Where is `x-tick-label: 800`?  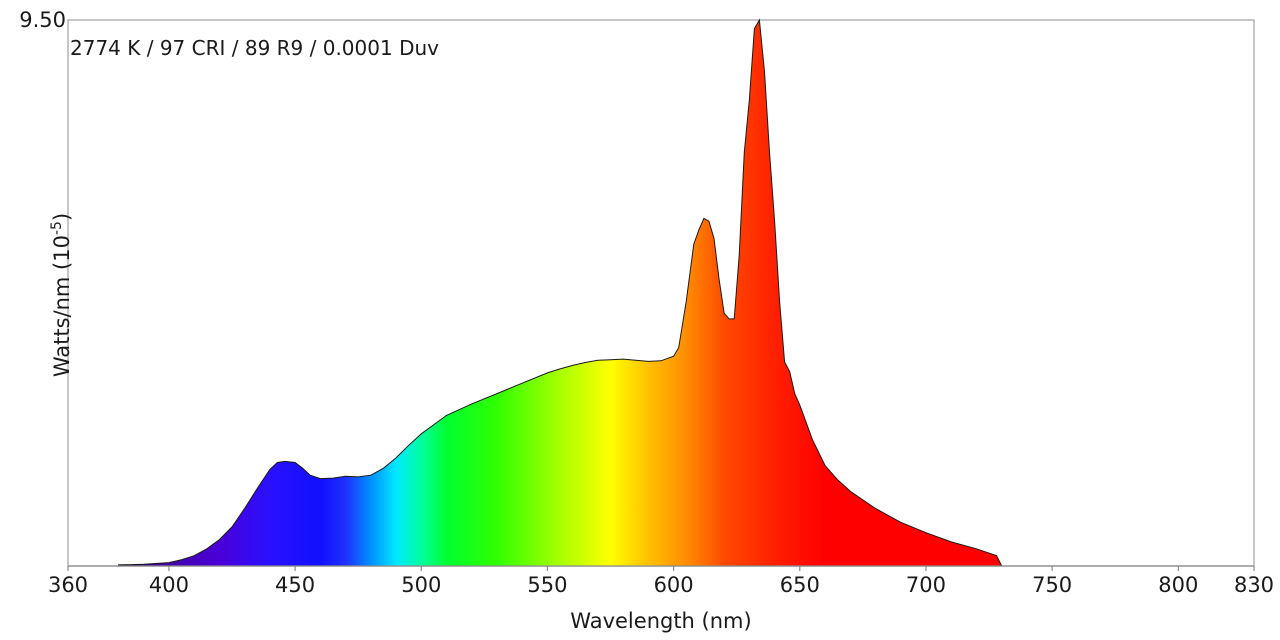 x-tick-label: 800 is located at coordinates (1178, 585).